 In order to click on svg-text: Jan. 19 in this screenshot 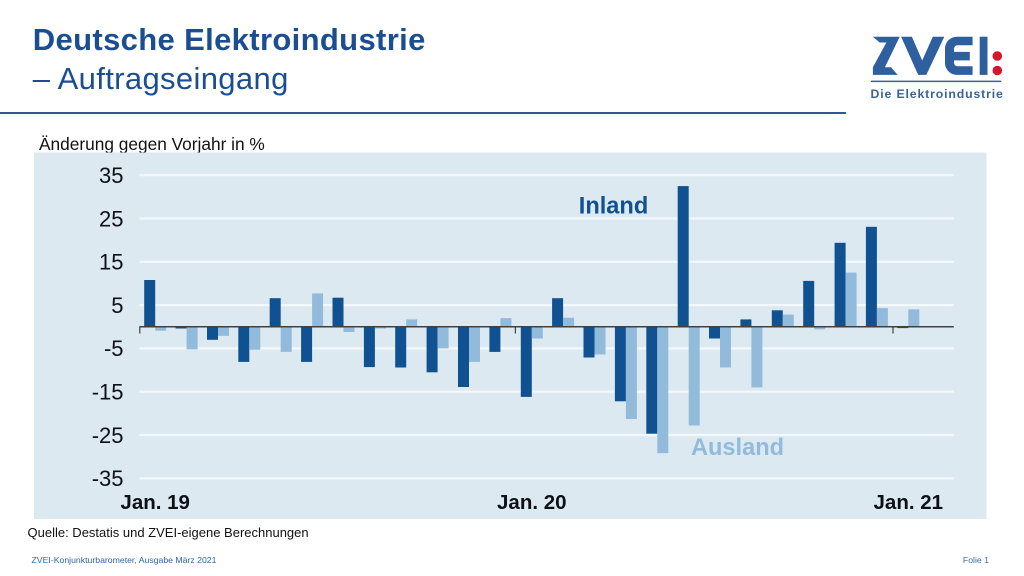, I will do `click(155, 502)`.